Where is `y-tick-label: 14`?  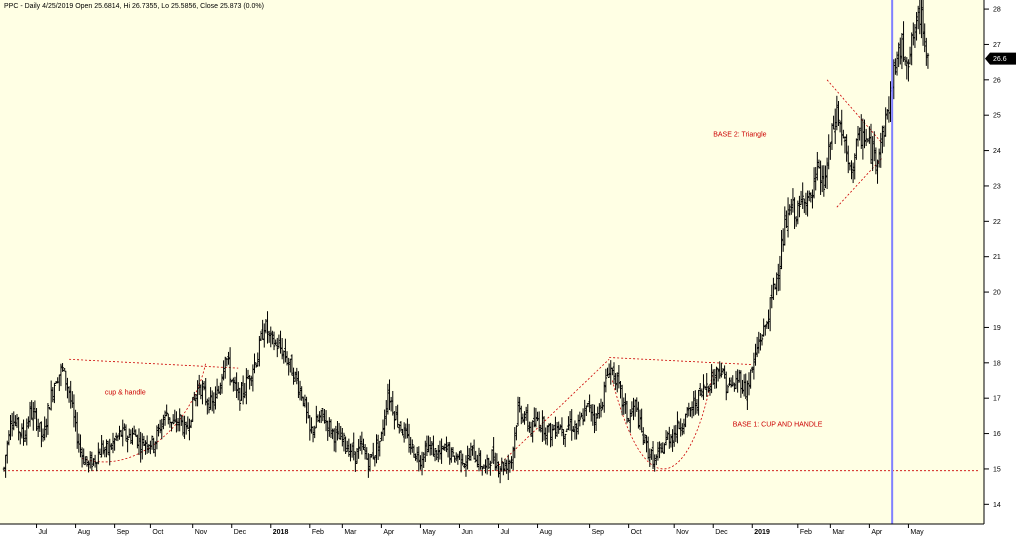 y-tick-label: 14 is located at coordinates (997, 505).